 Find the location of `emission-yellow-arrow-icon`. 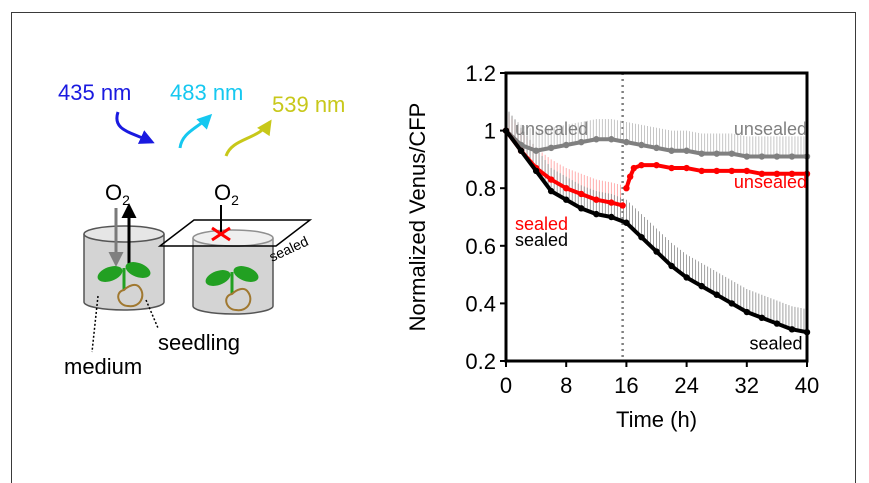

emission-yellow-arrow-icon is located at coordinates (248, 138).